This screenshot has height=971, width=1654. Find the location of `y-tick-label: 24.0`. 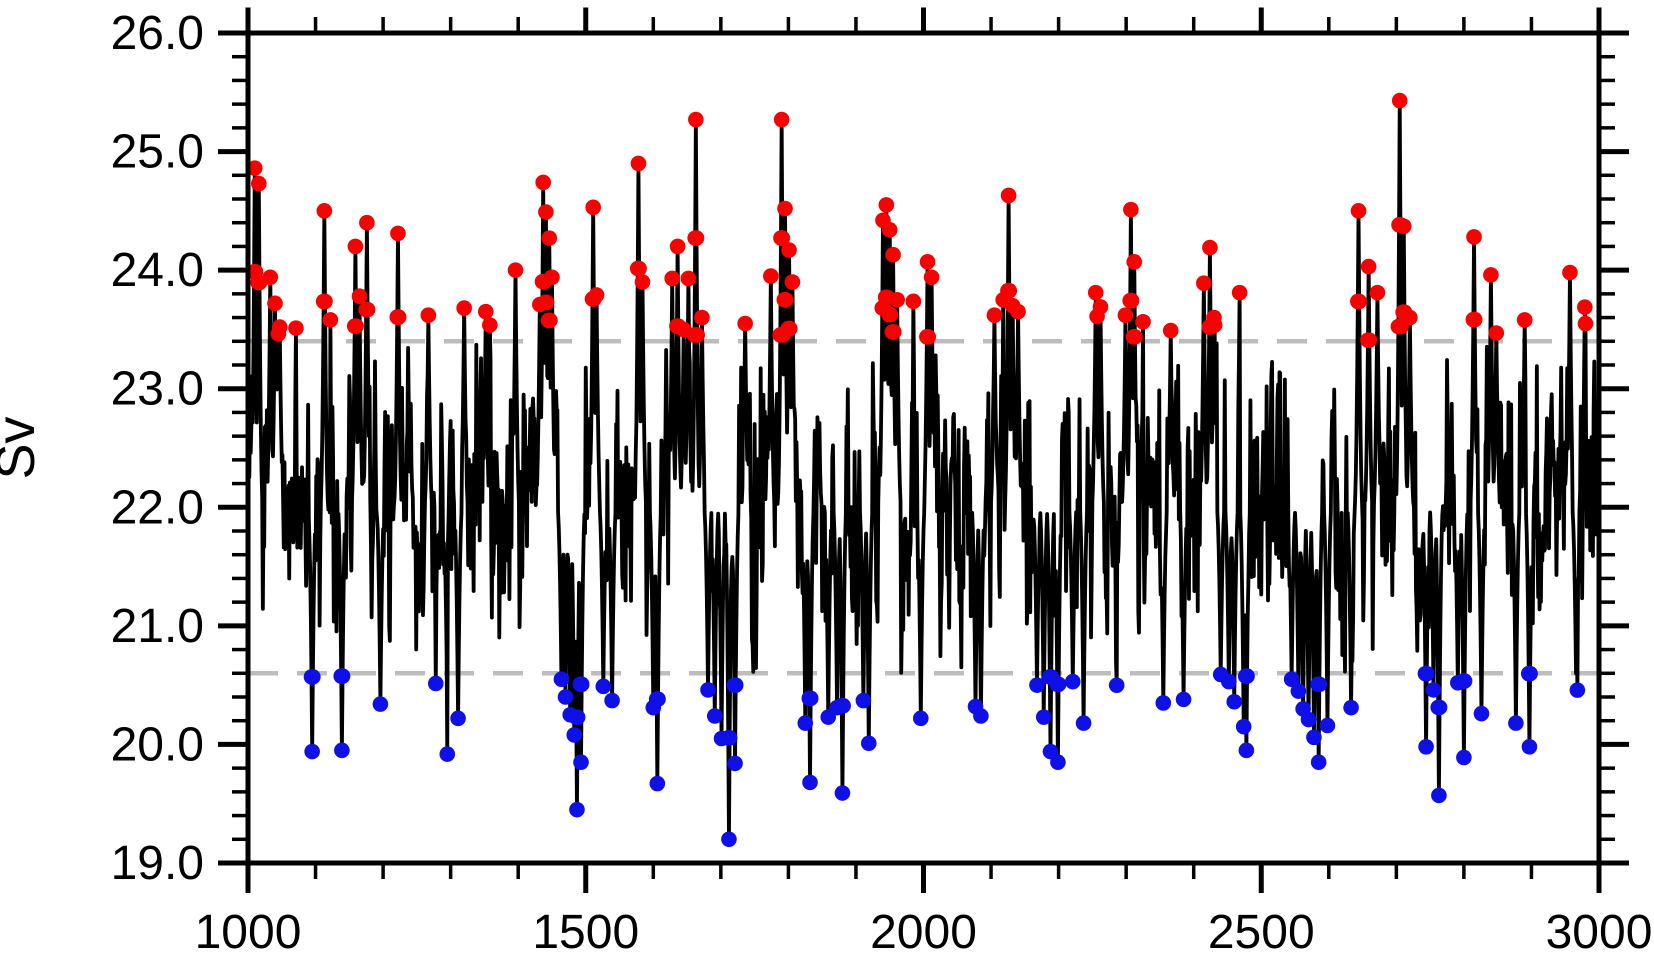

y-tick-label: 24.0 is located at coordinates (157, 270).